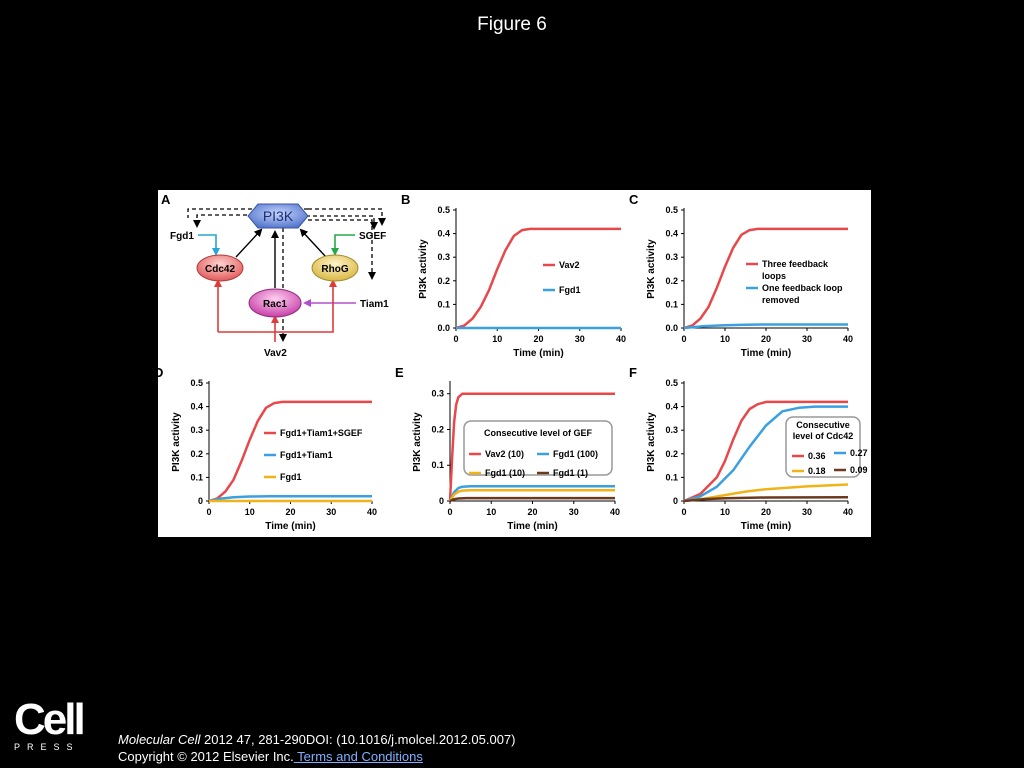 The height and width of the screenshot is (768, 1024). I want to click on panel-a-letter: A, so click(166, 199).